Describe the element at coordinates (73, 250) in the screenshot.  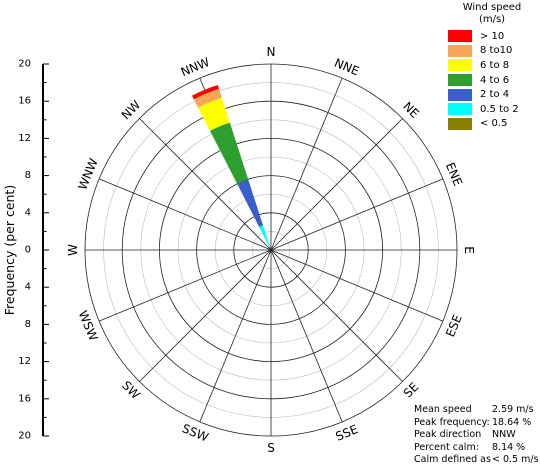
I see `direction-label: W` at that location.